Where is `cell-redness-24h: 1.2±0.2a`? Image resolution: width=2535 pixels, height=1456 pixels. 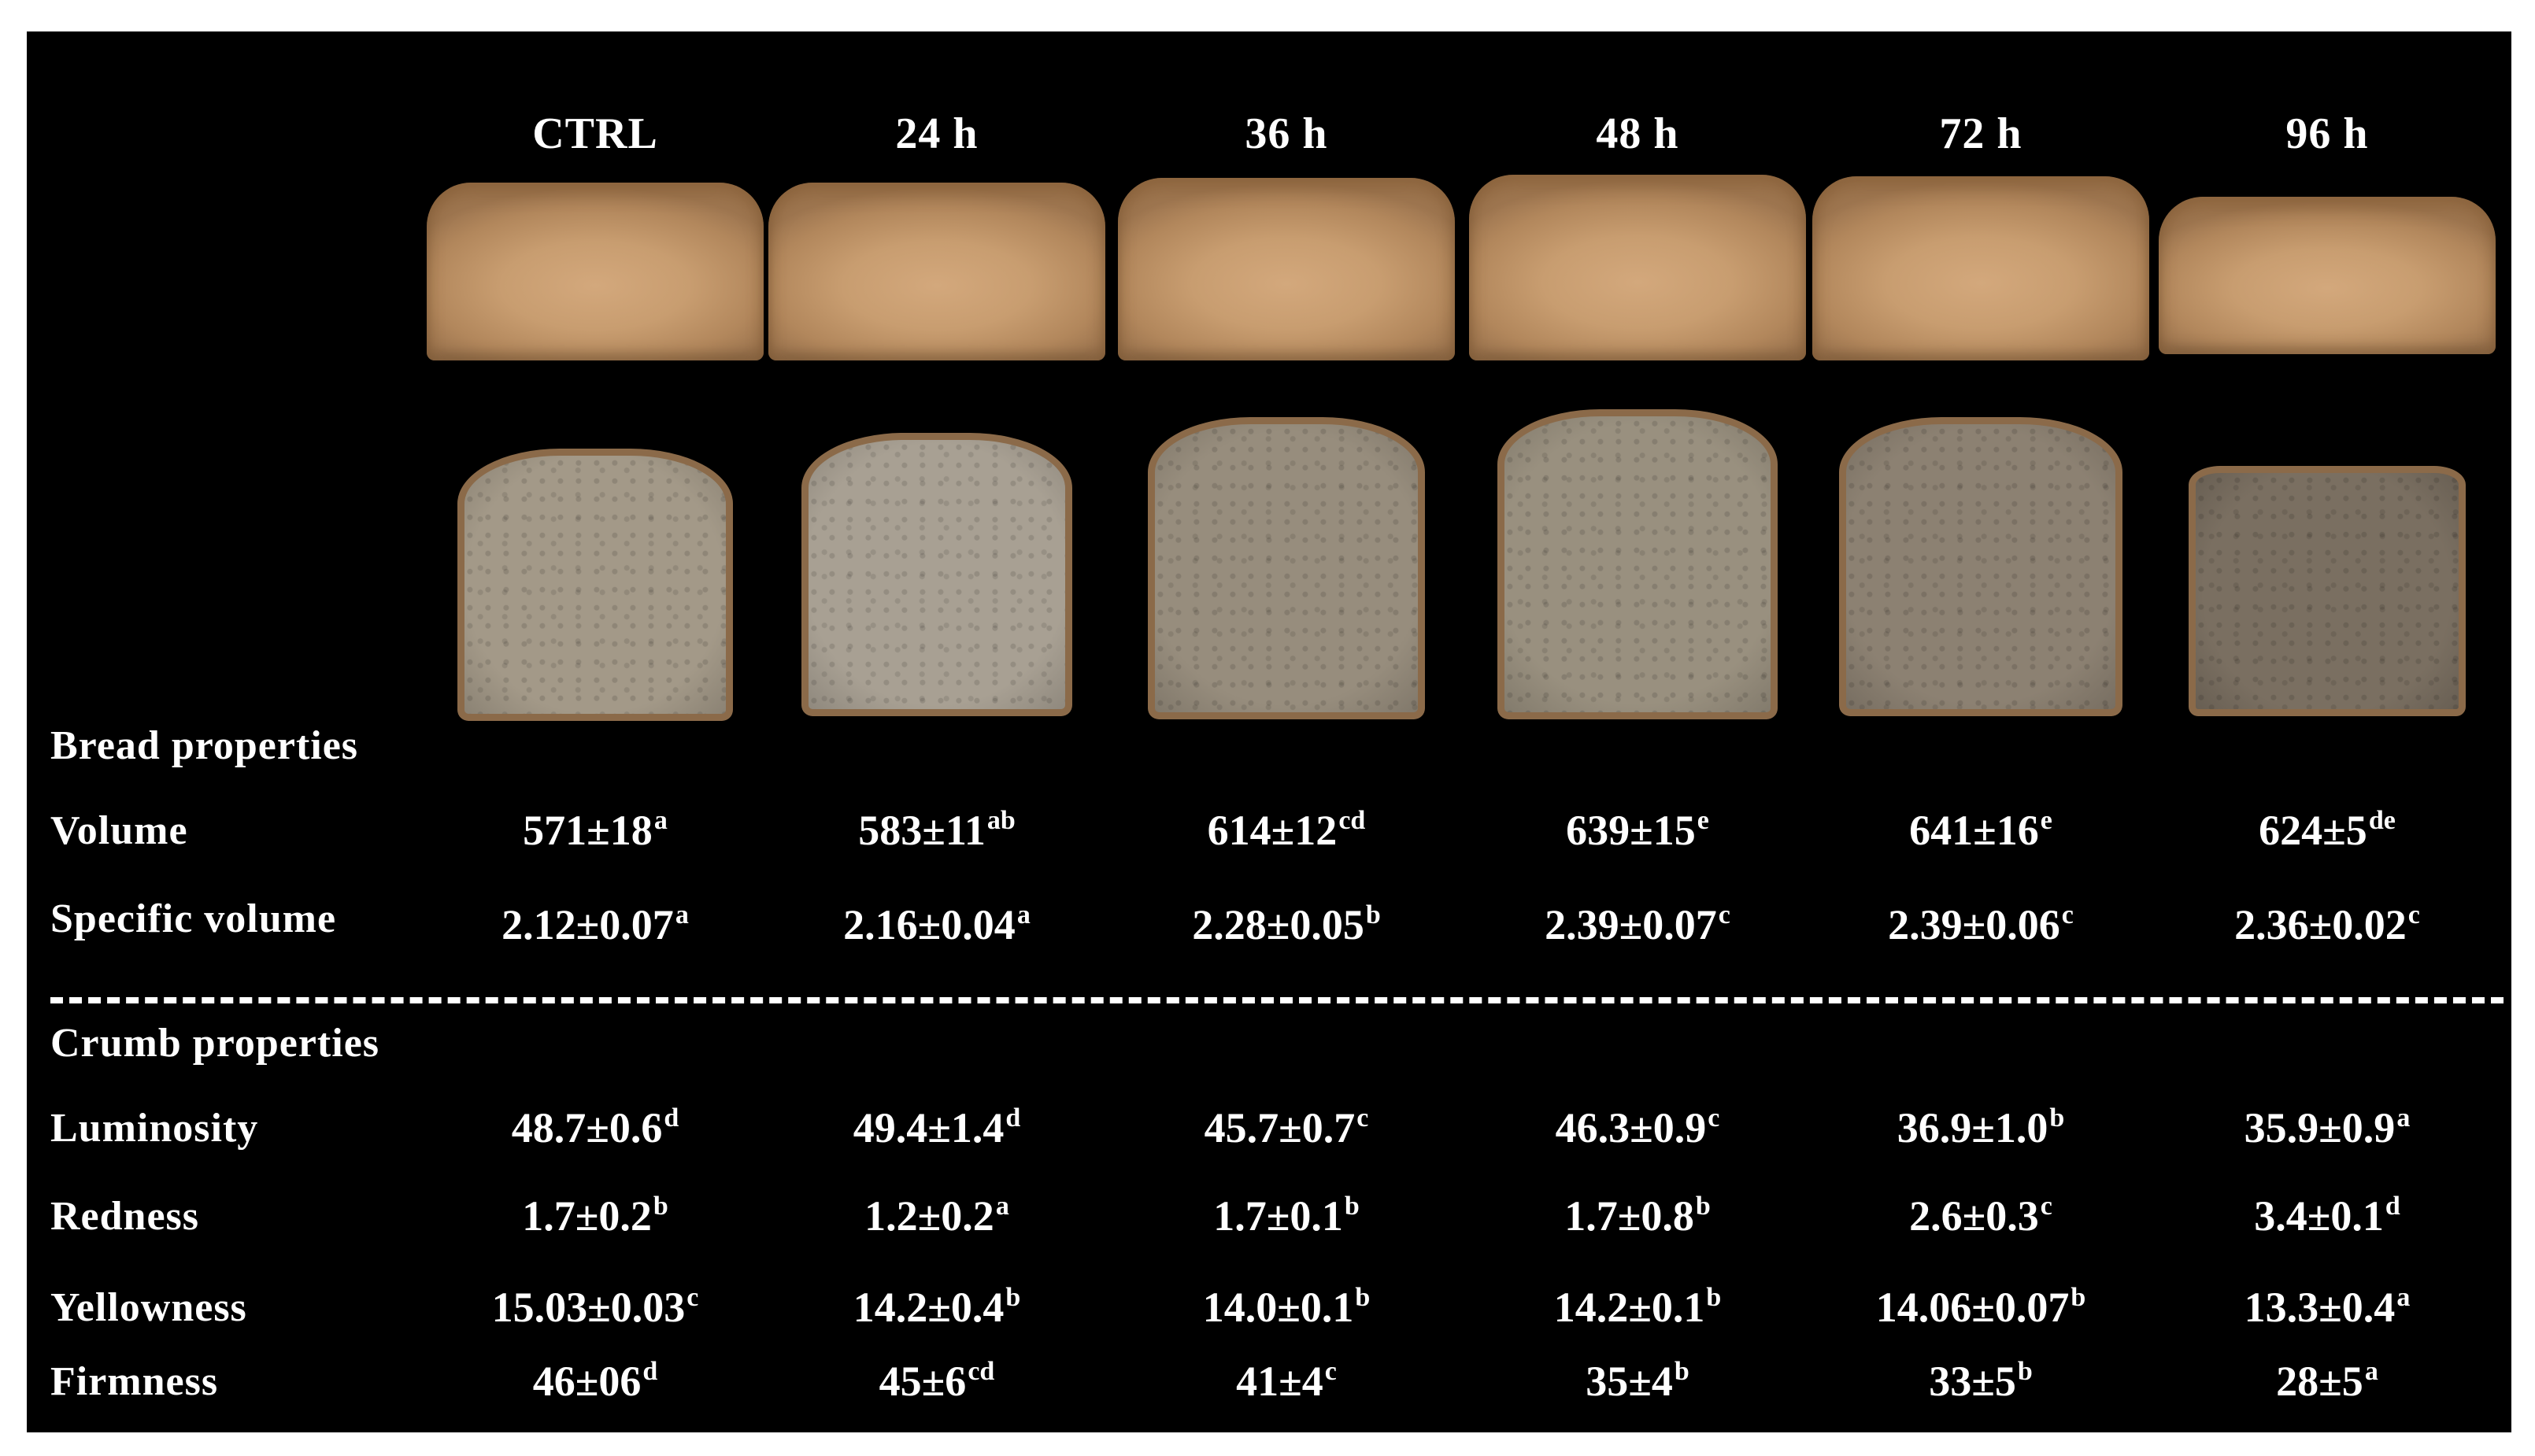
cell-redness-24h: 1.2±0.2a is located at coordinates (936, 1216).